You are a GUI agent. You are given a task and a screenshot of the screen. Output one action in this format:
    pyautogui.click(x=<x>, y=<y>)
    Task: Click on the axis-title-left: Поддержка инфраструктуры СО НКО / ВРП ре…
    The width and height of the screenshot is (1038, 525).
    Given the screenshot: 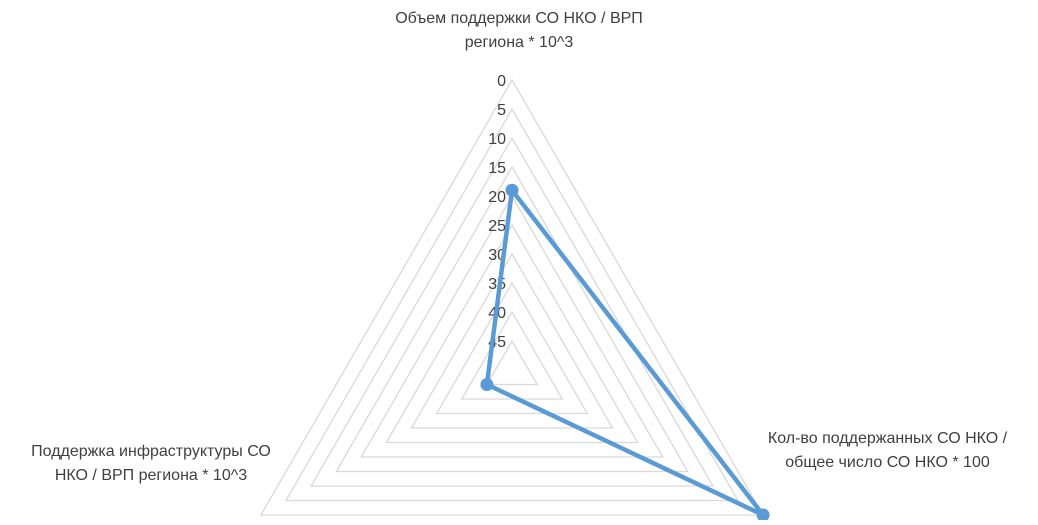 What is the action you would take?
    pyautogui.click(x=151, y=463)
    